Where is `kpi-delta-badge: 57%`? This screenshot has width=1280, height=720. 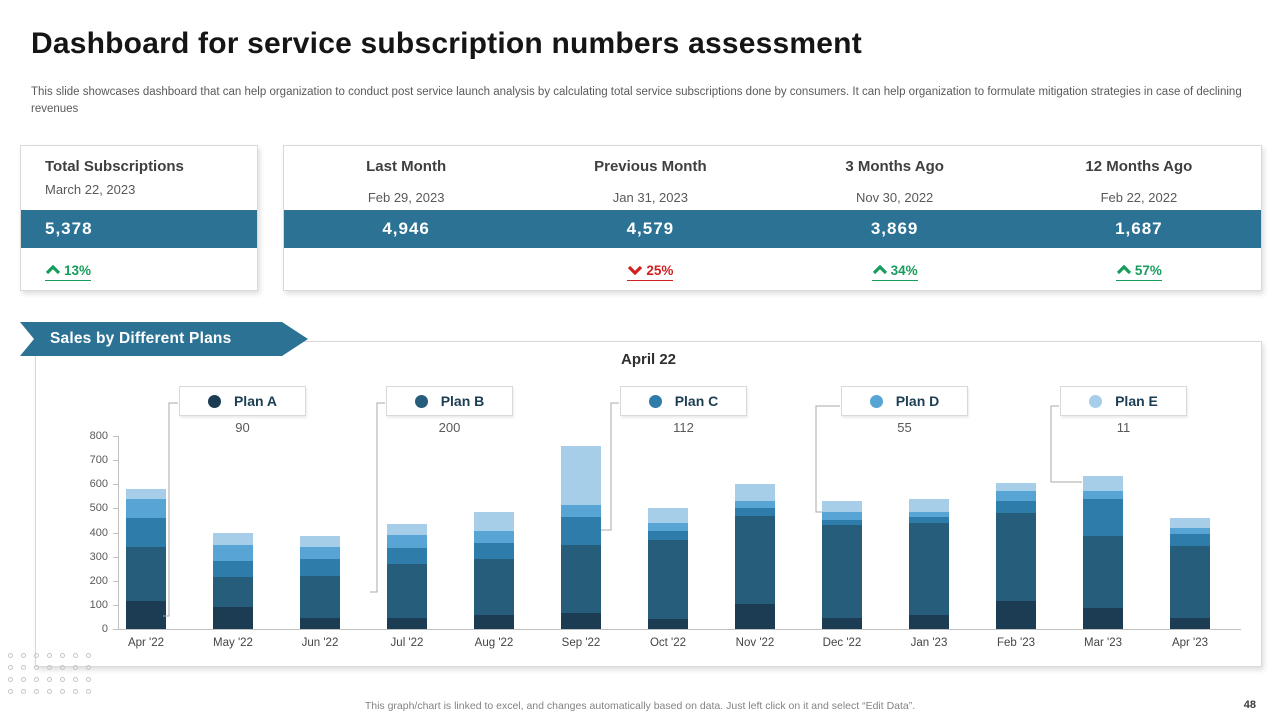 kpi-delta-badge: 57% is located at coordinates (1138, 271).